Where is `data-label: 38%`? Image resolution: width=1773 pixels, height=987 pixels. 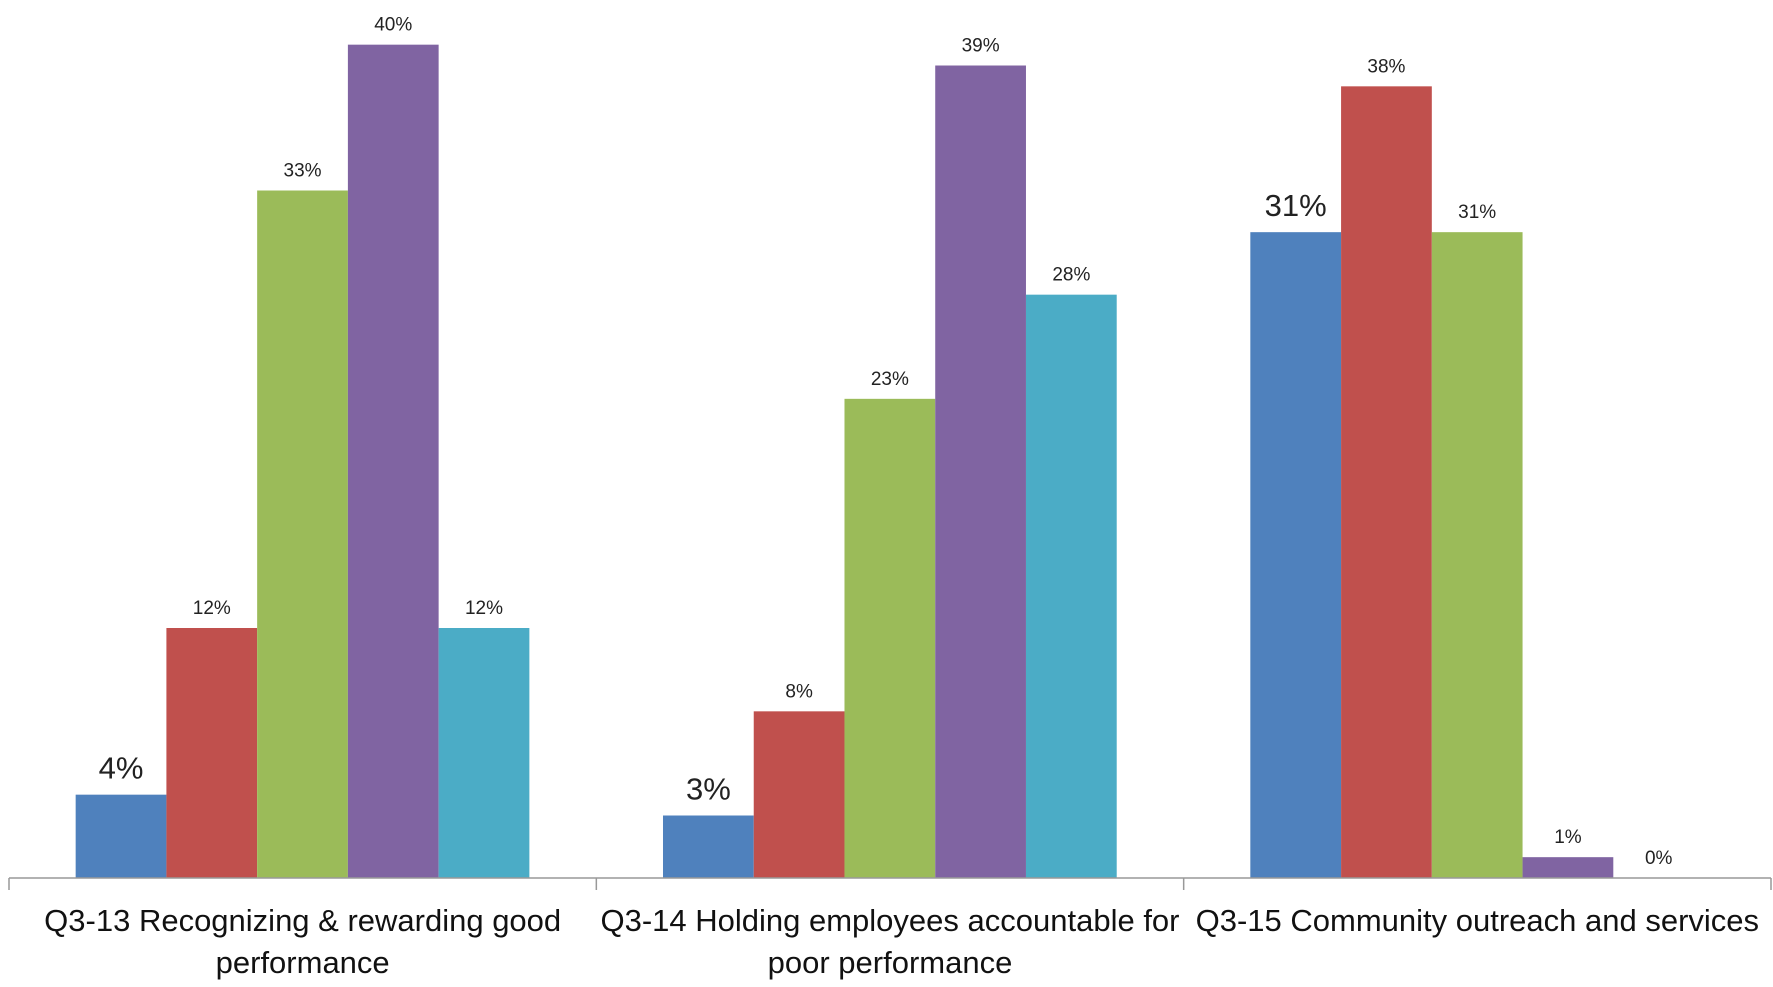
data-label: 38% is located at coordinates (1386, 66).